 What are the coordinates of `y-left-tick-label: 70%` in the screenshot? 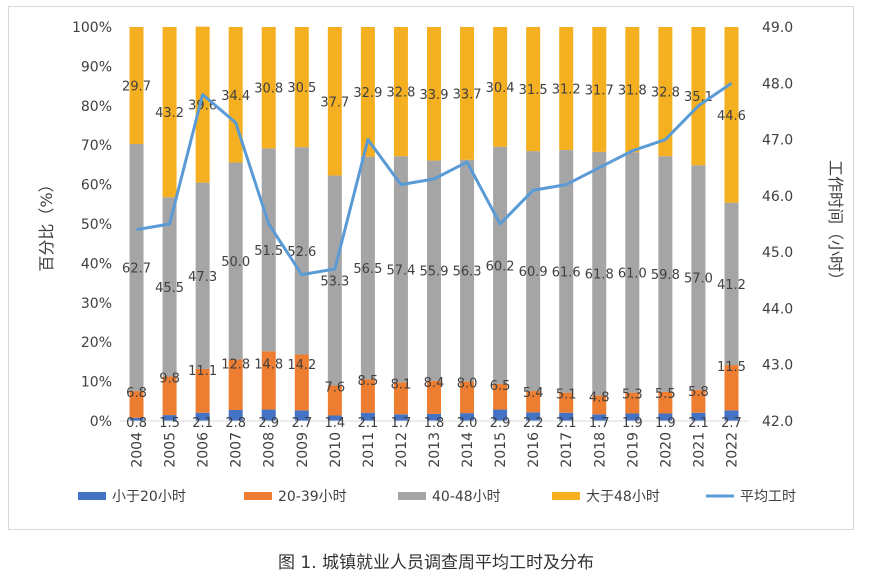 It's located at (96, 146).